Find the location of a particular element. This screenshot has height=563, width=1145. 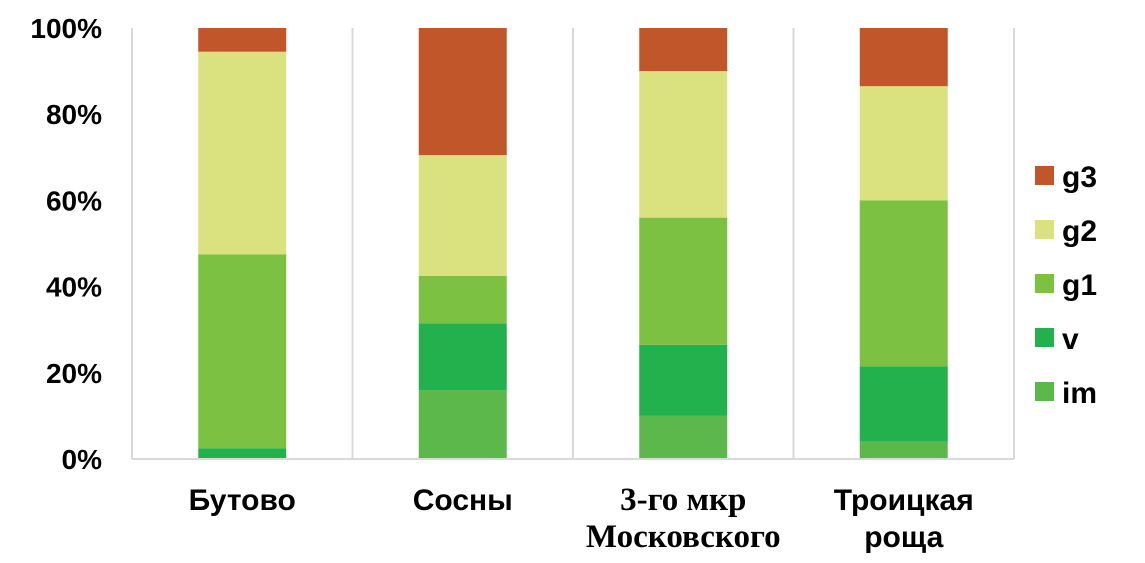

y-tick-label: 40% is located at coordinates (74, 287).